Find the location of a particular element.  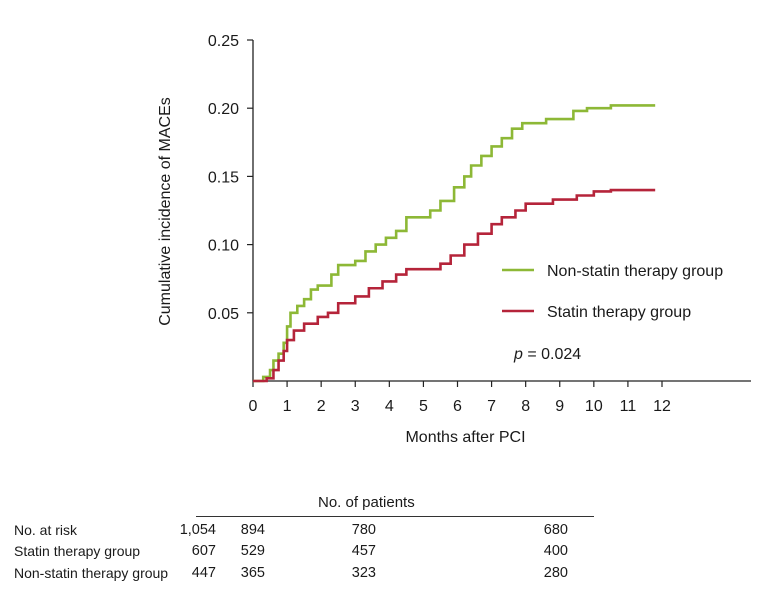

x-tick-label: 7 is located at coordinates (491, 406).